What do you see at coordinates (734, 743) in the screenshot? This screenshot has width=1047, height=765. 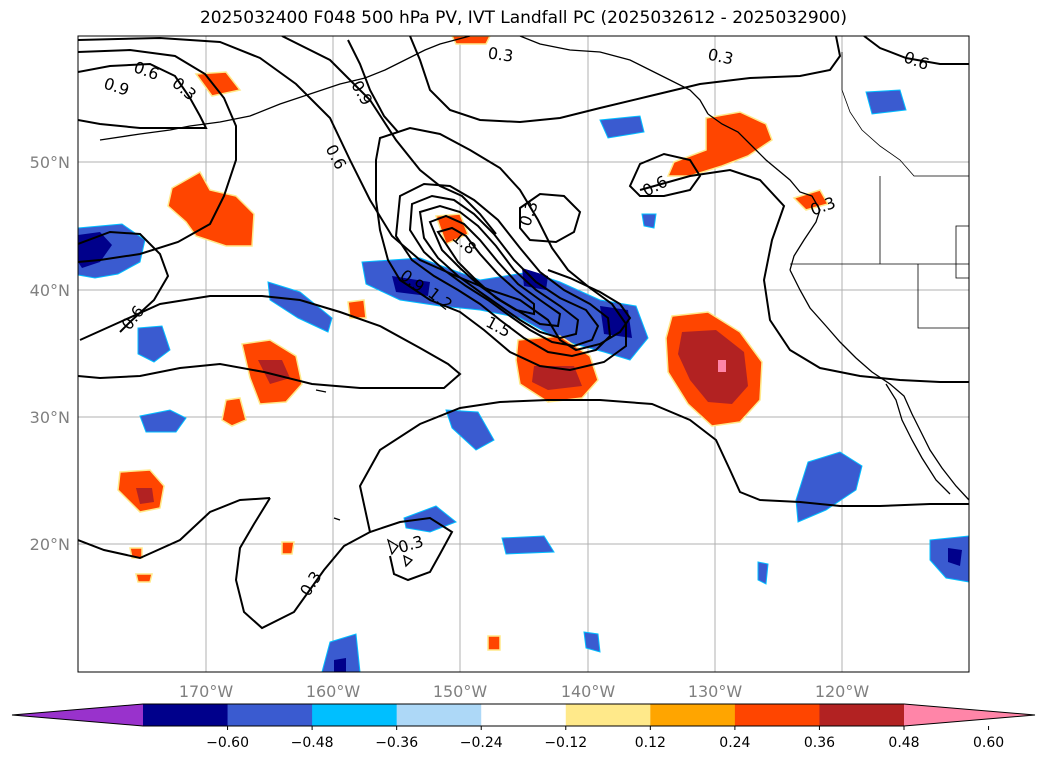 I see `colorbar-tick-label: 0.24` at bounding box center [734, 743].